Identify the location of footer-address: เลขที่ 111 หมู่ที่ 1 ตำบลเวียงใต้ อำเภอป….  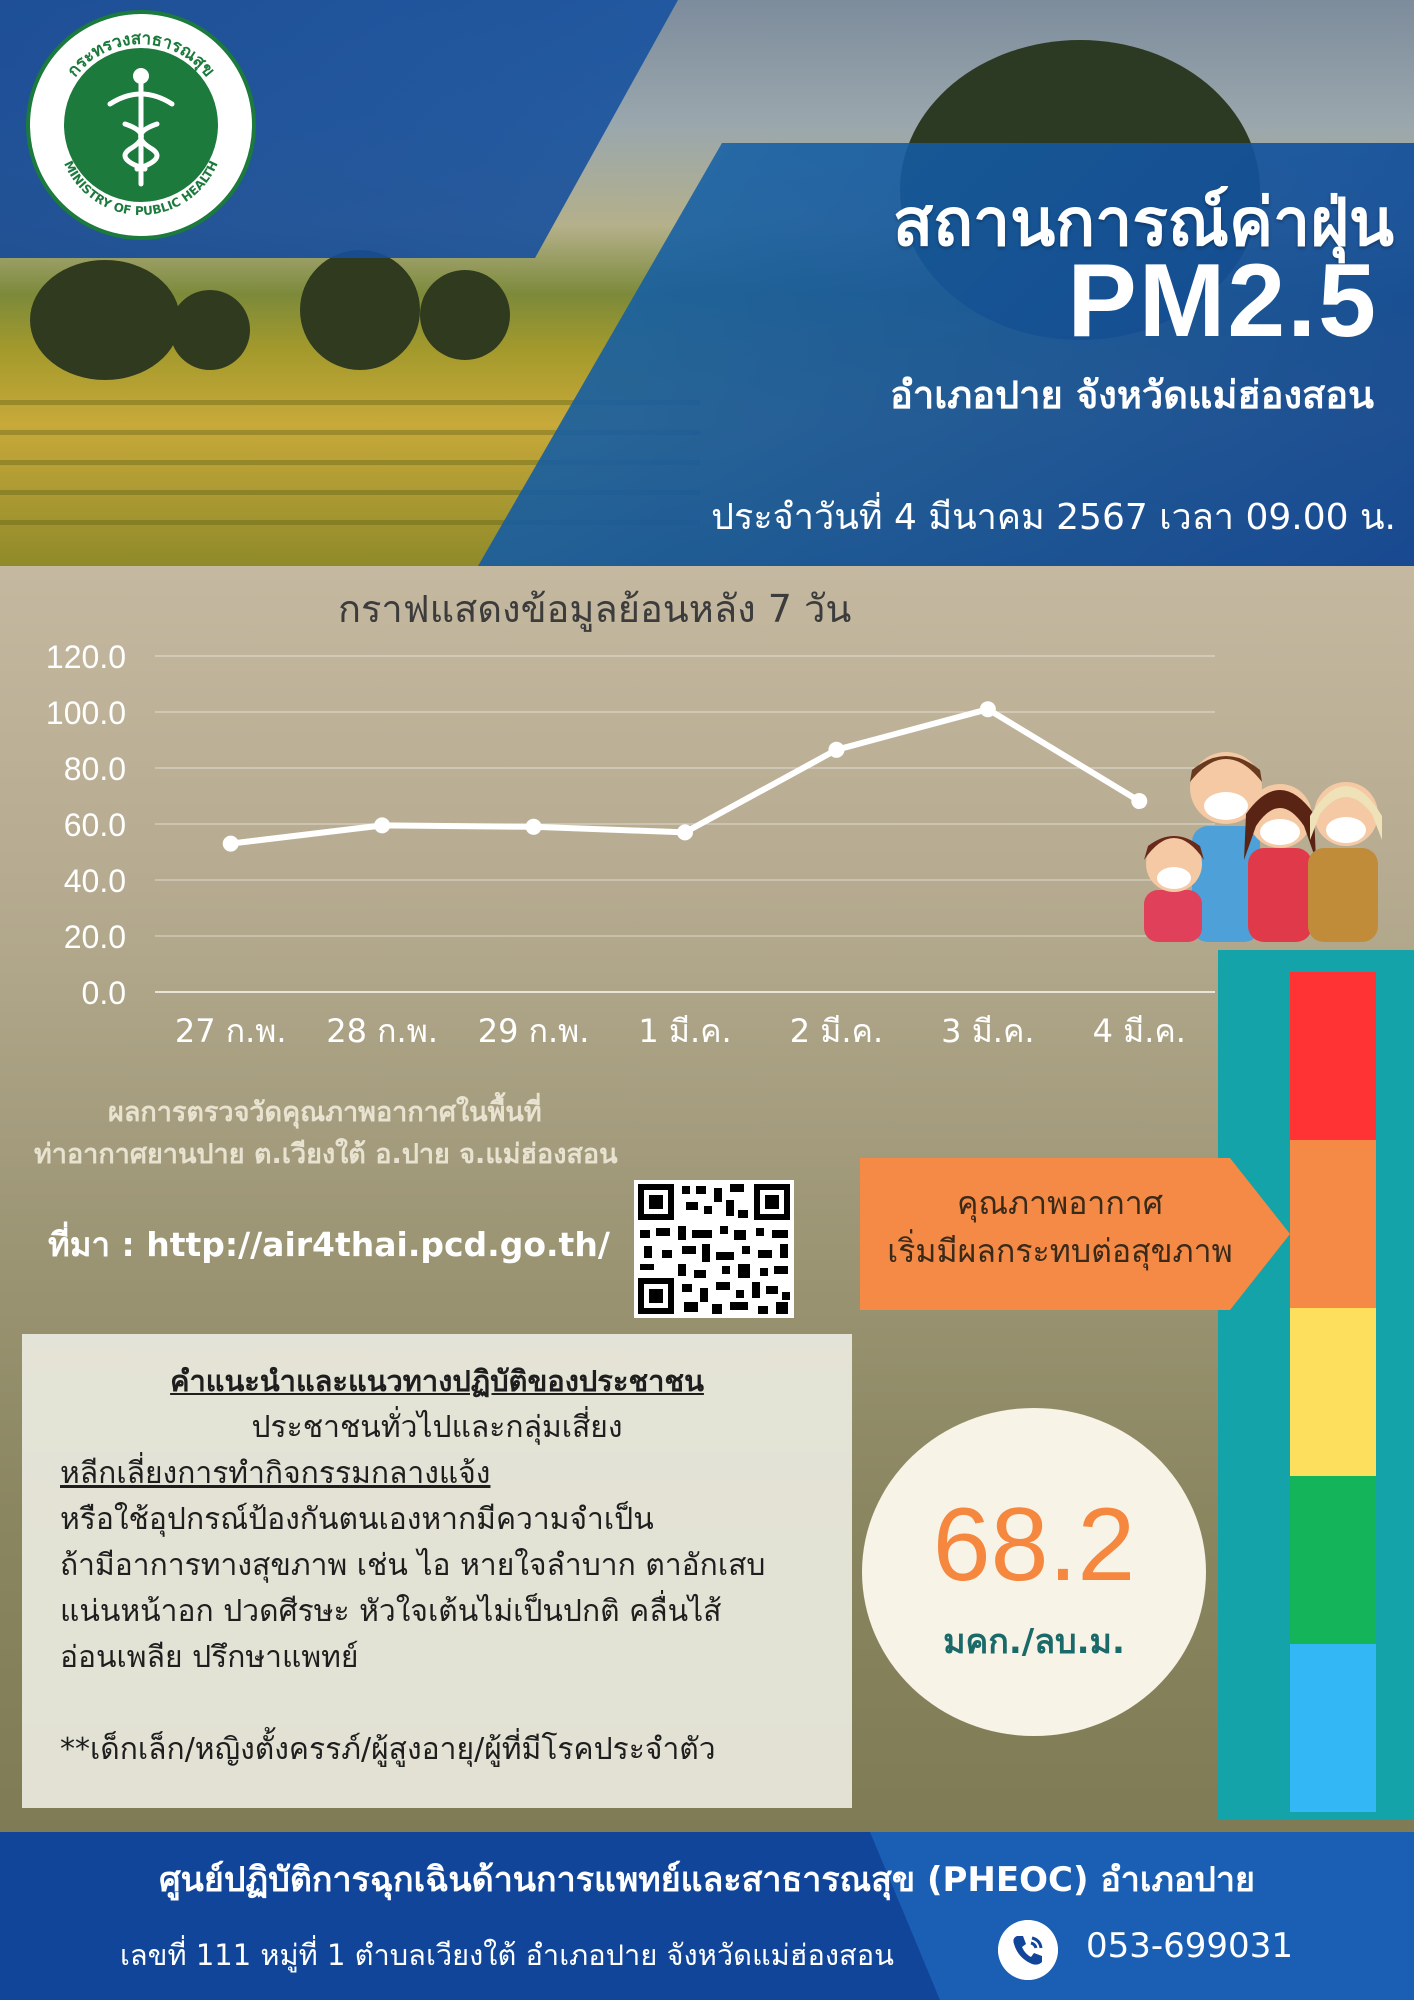
(507, 1955).